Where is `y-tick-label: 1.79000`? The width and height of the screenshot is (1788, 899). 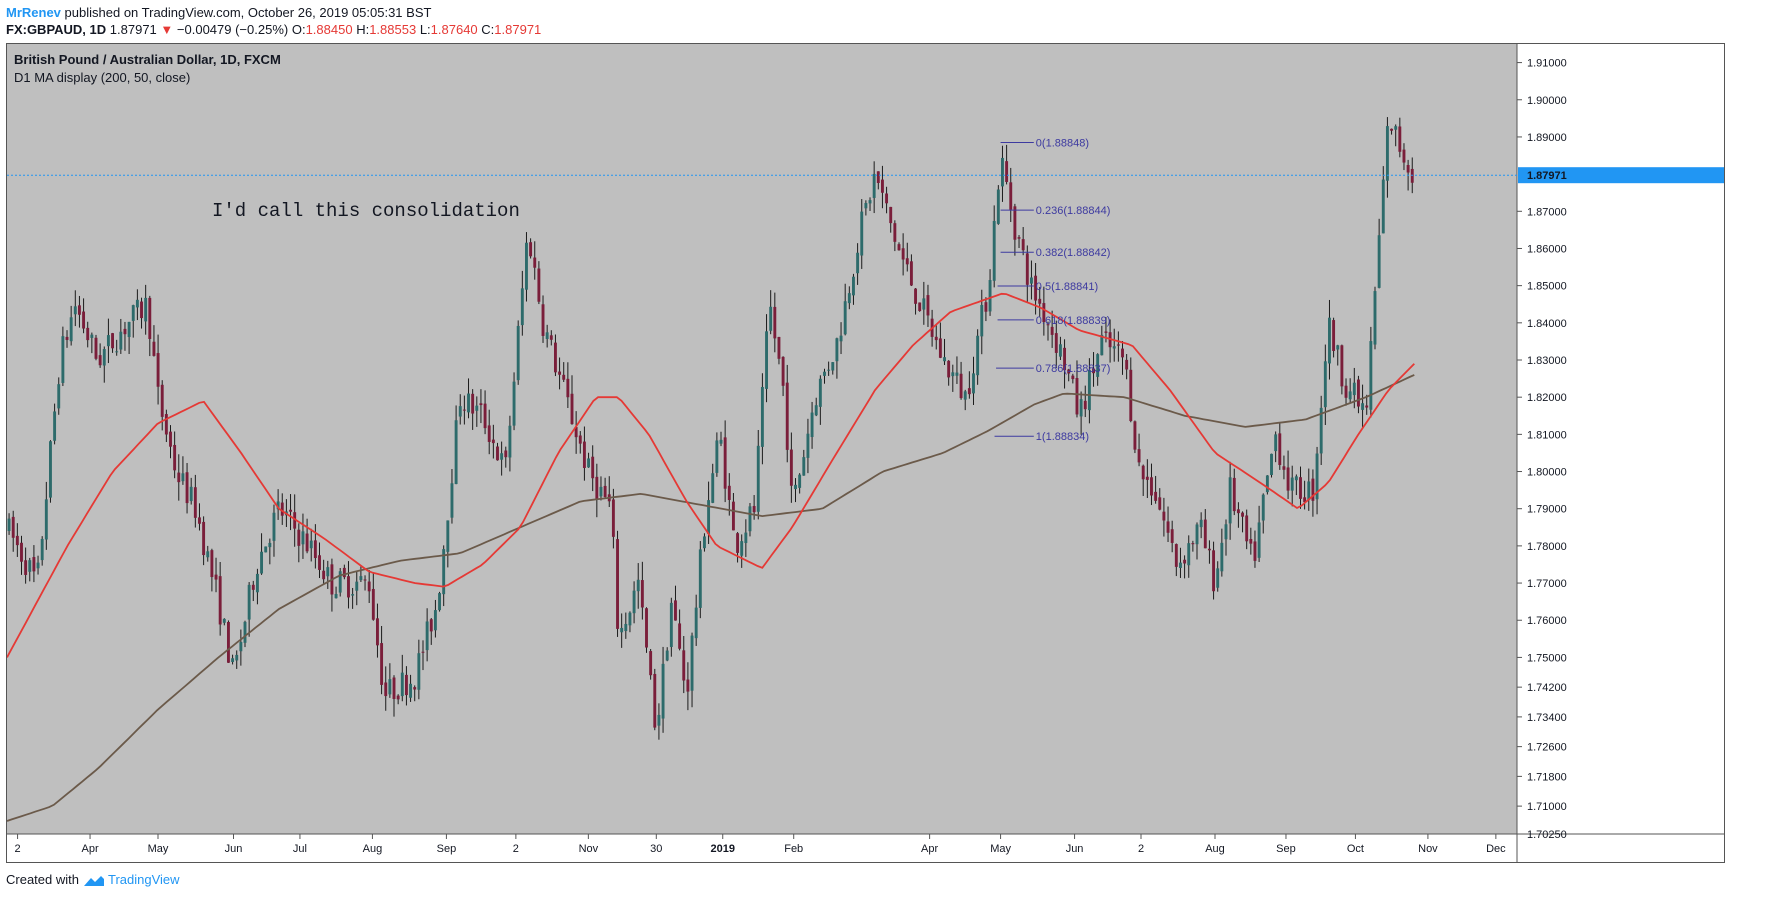 y-tick-label: 1.79000 is located at coordinates (1547, 510).